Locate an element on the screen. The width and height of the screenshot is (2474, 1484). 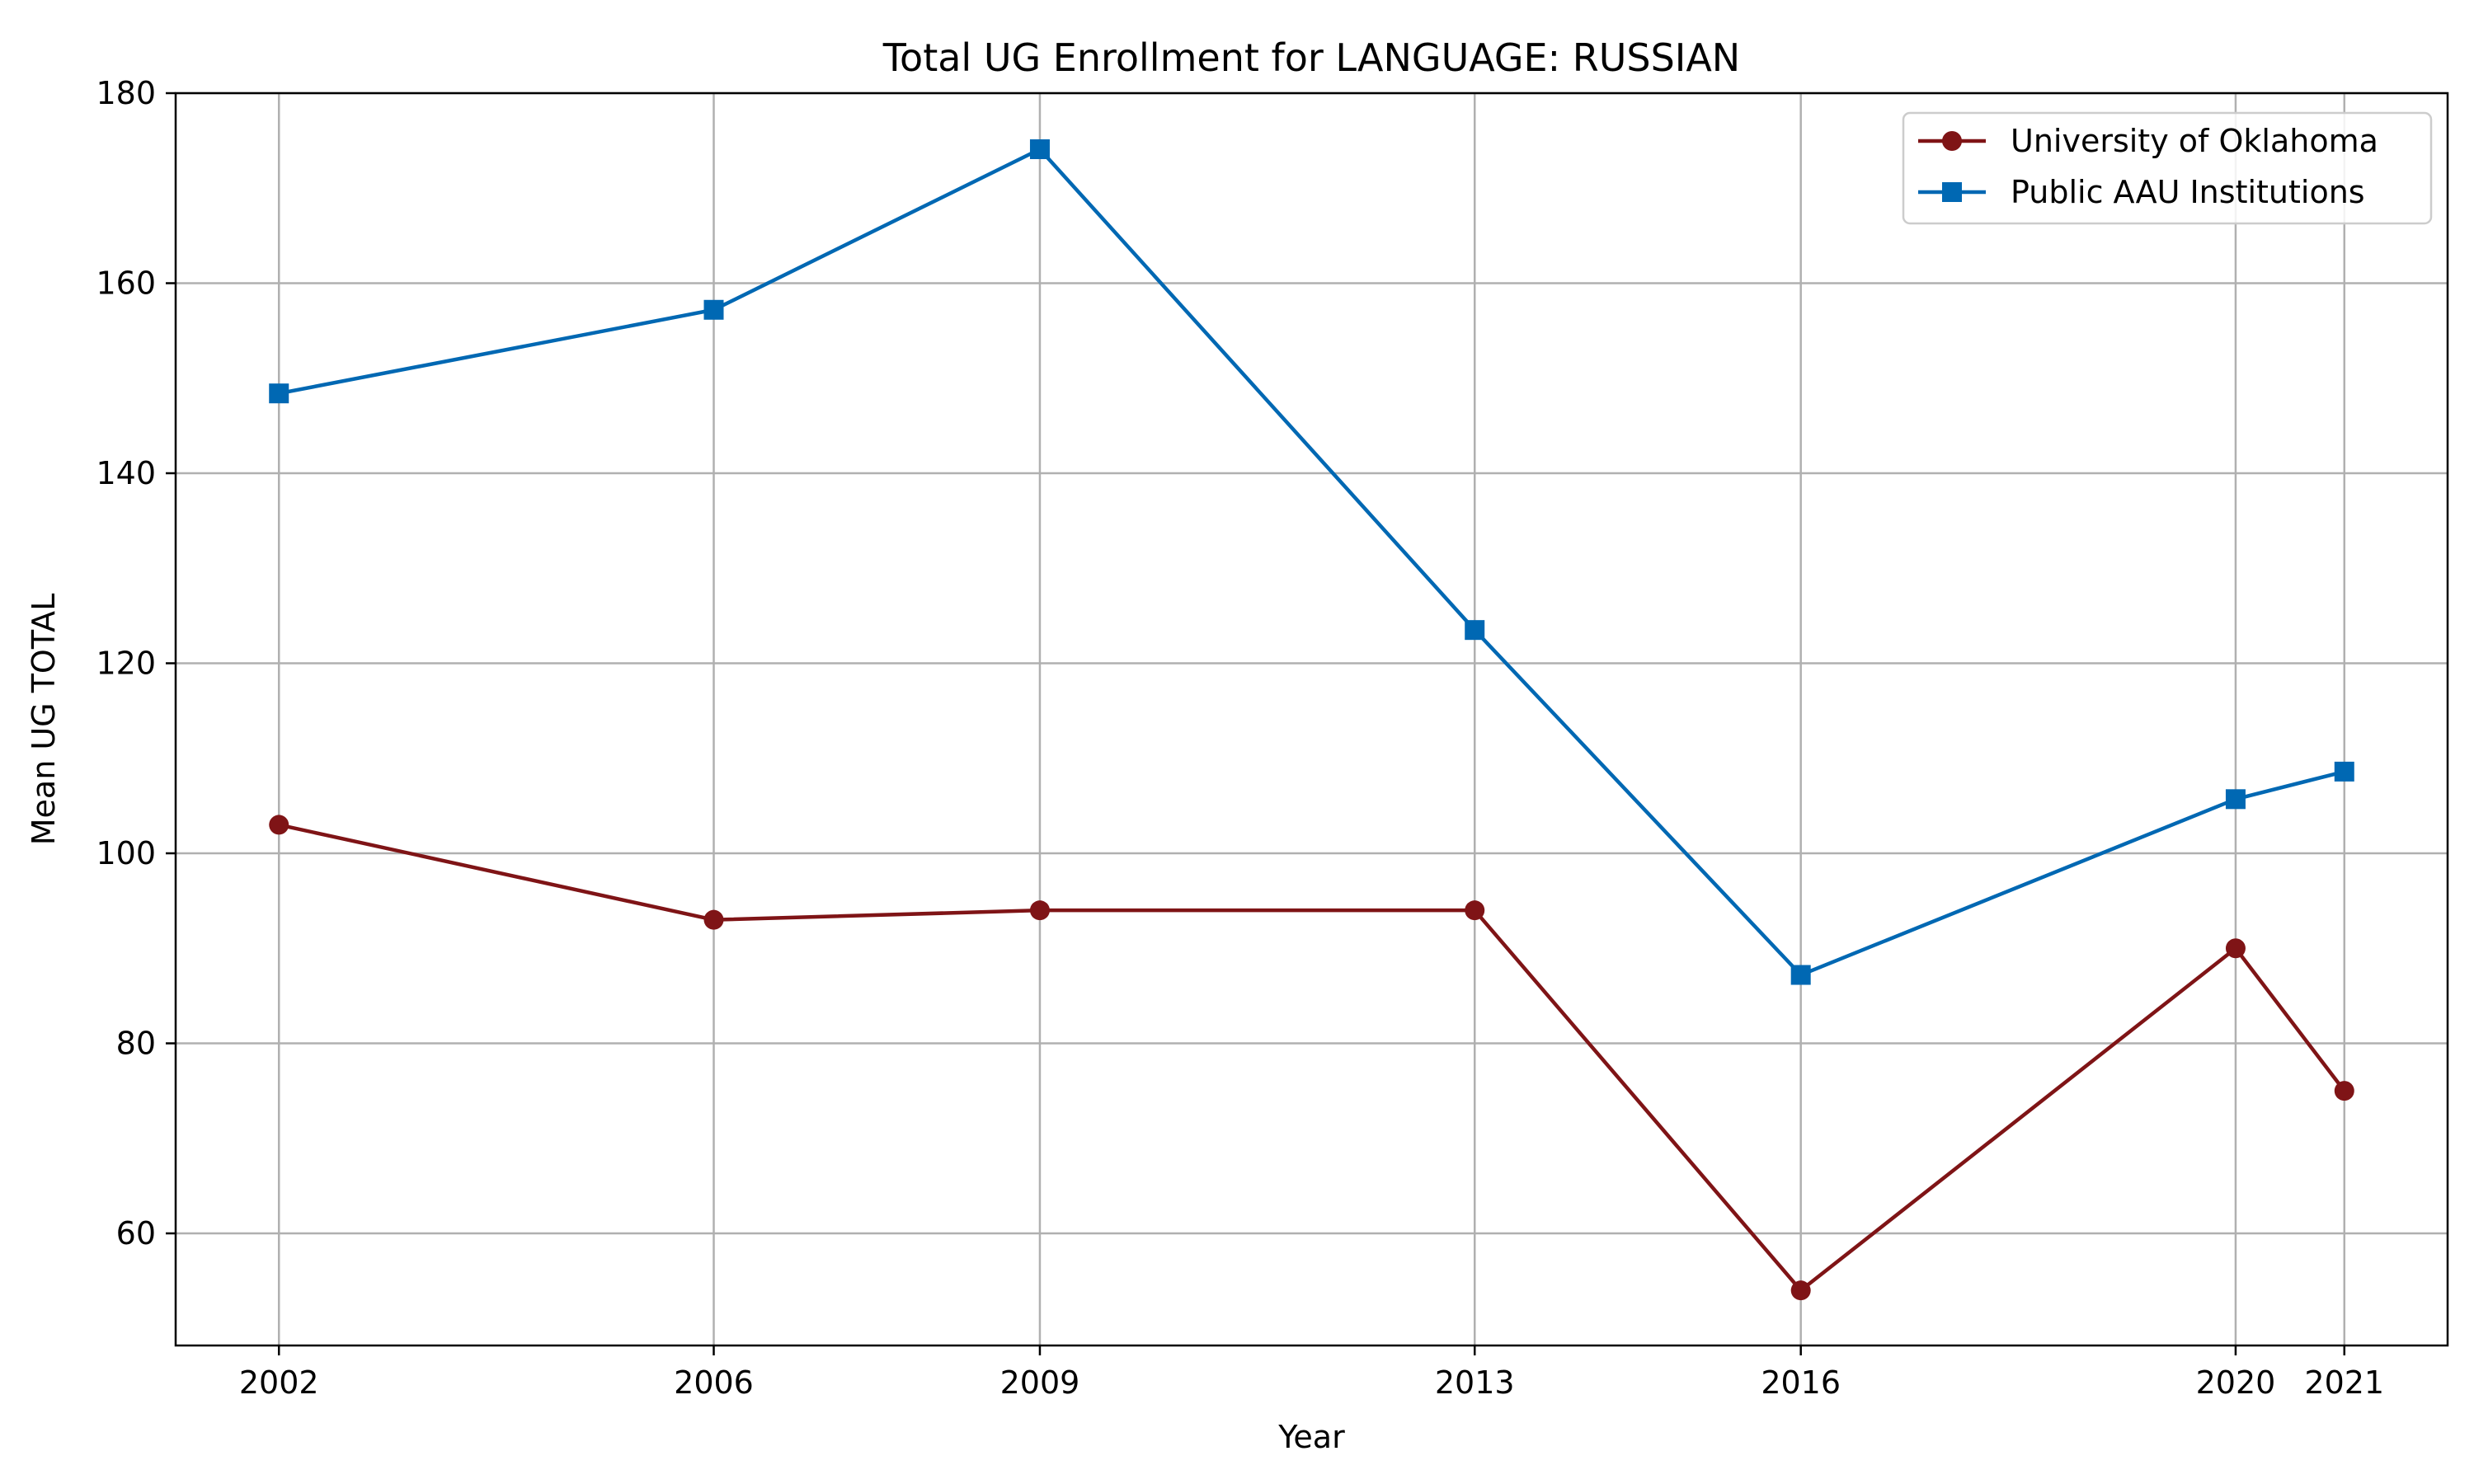
y-tick-label: 80 is located at coordinates (136, 1044).